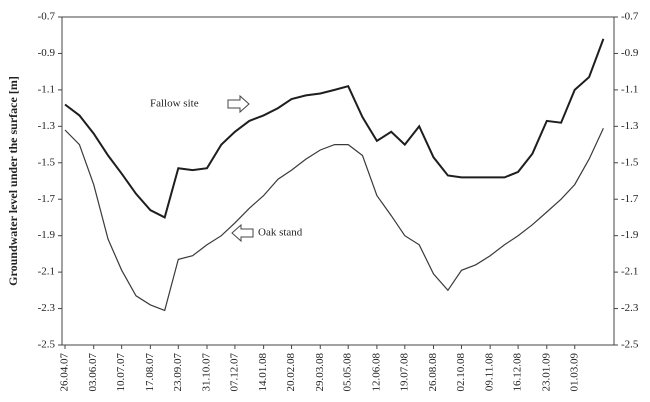 The width and height of the screenshot is (650, 402). I want to click on y2-tick-label: -2.3, so click(630, 308).